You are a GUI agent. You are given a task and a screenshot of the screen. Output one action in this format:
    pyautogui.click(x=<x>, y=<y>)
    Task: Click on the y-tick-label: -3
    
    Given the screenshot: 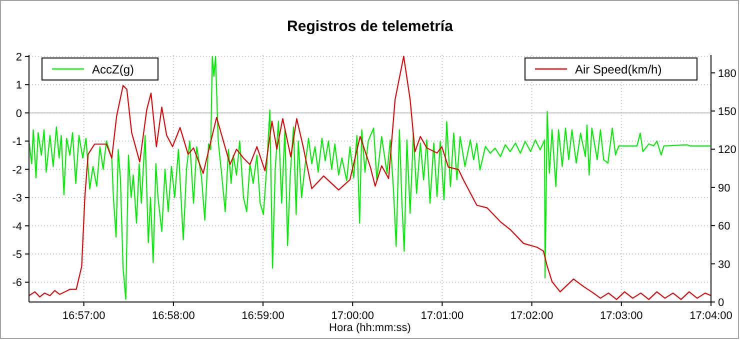 What is the action you would take?
    pyautogui.click(x=17, y=198)
    